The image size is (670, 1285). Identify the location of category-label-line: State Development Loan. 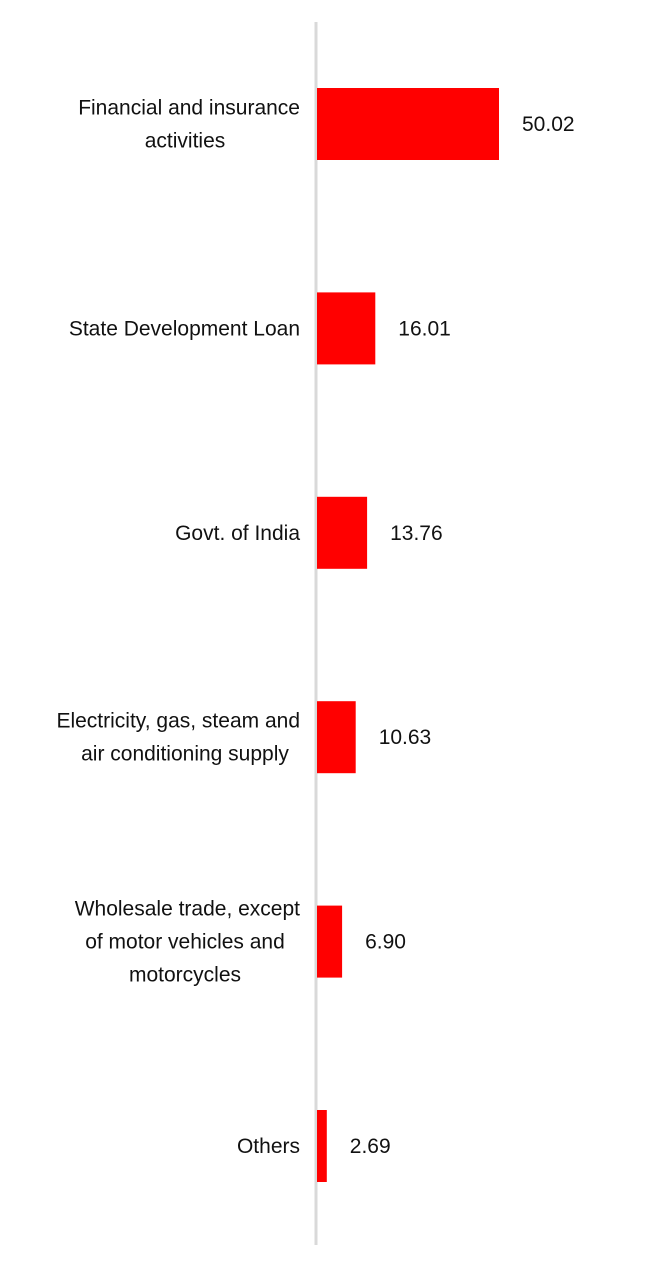
(184, 328).